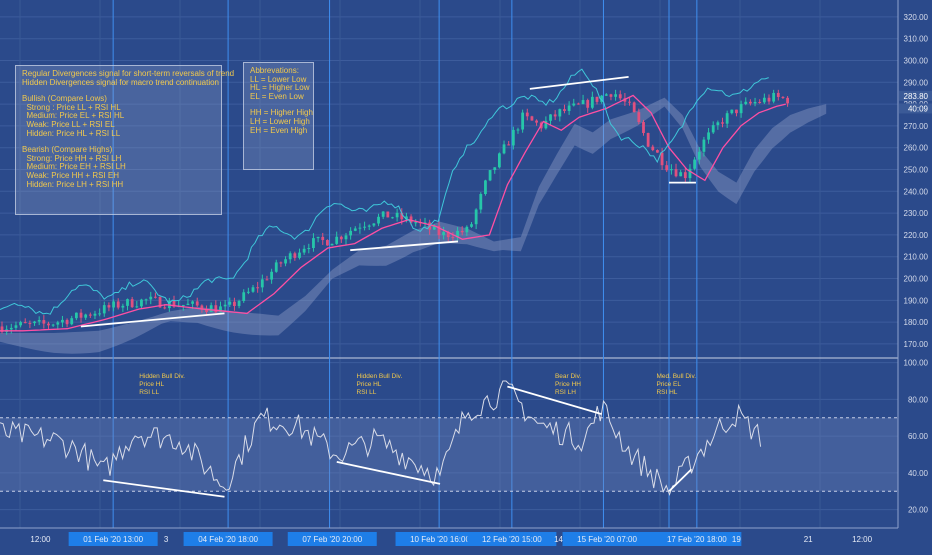  What do you see at coordinates (697, 539) in the screenshot?
I see `x-tick-label: 17 Feb '20 18:00` at bounding box center [697, 539].